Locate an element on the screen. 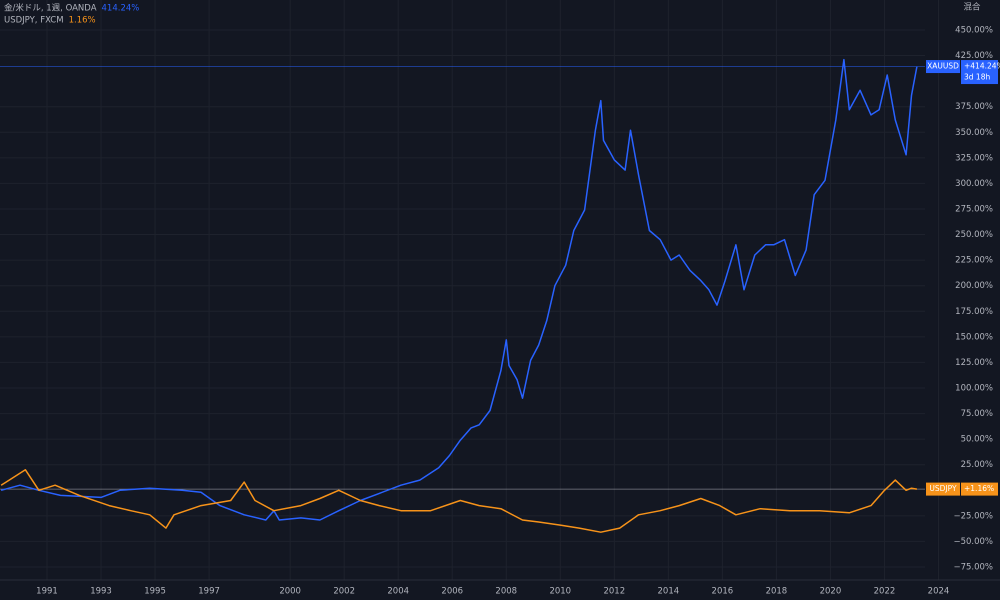  y-tick-label: 175.00% is located at coordinates (974, 312).